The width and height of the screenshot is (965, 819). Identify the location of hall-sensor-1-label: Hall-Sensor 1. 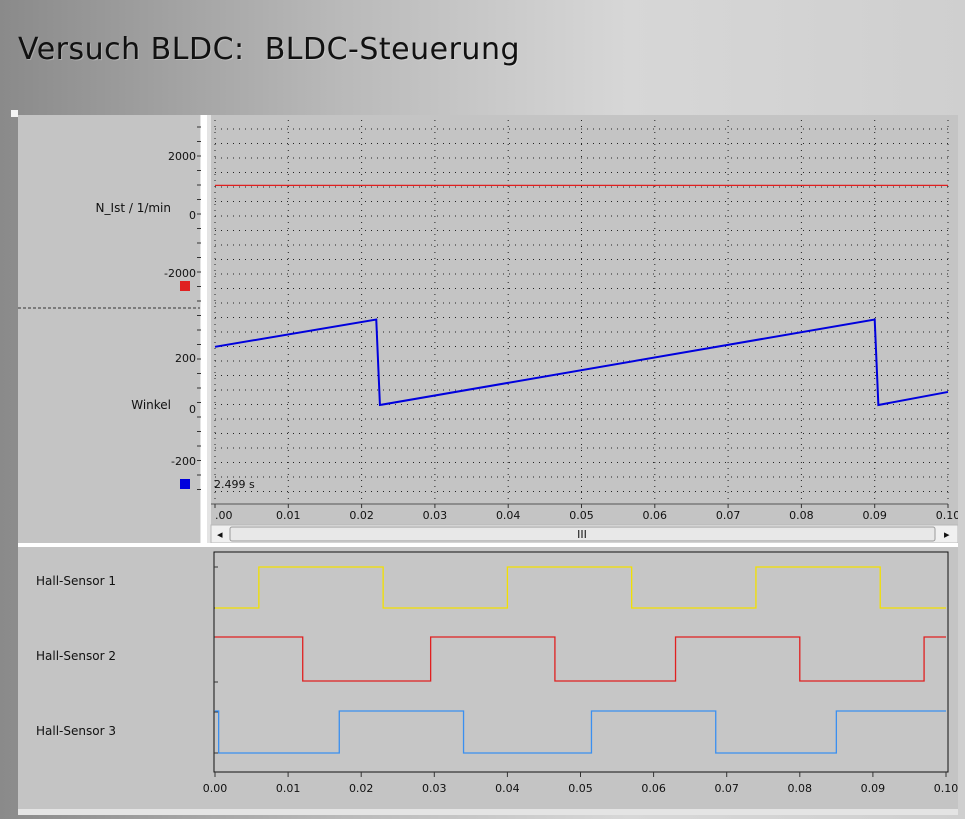
(76, 581).